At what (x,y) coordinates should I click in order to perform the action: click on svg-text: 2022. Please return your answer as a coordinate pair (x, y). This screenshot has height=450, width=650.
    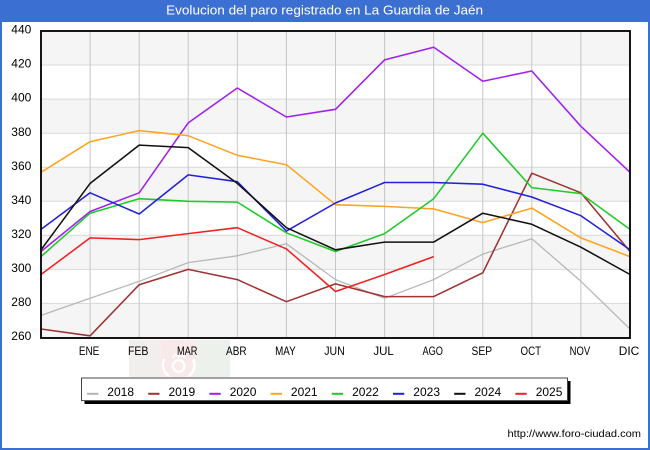
    Looking at the image, I should click on (365, 392).